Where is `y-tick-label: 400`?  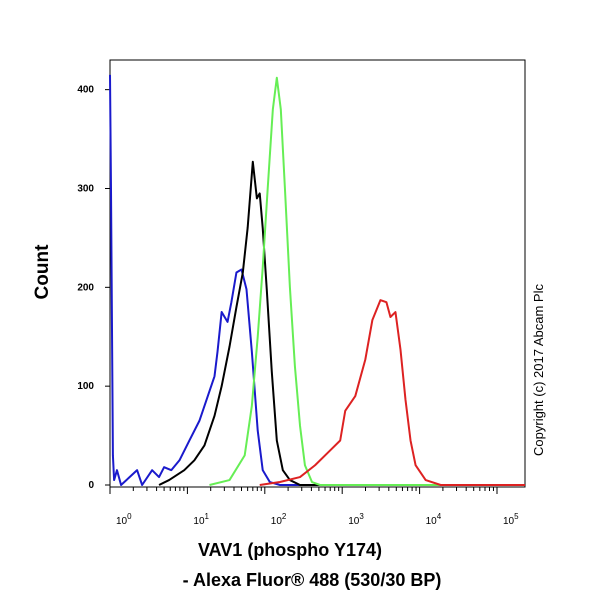 y-tick-label: 400 is located at coordinates (85, 90).